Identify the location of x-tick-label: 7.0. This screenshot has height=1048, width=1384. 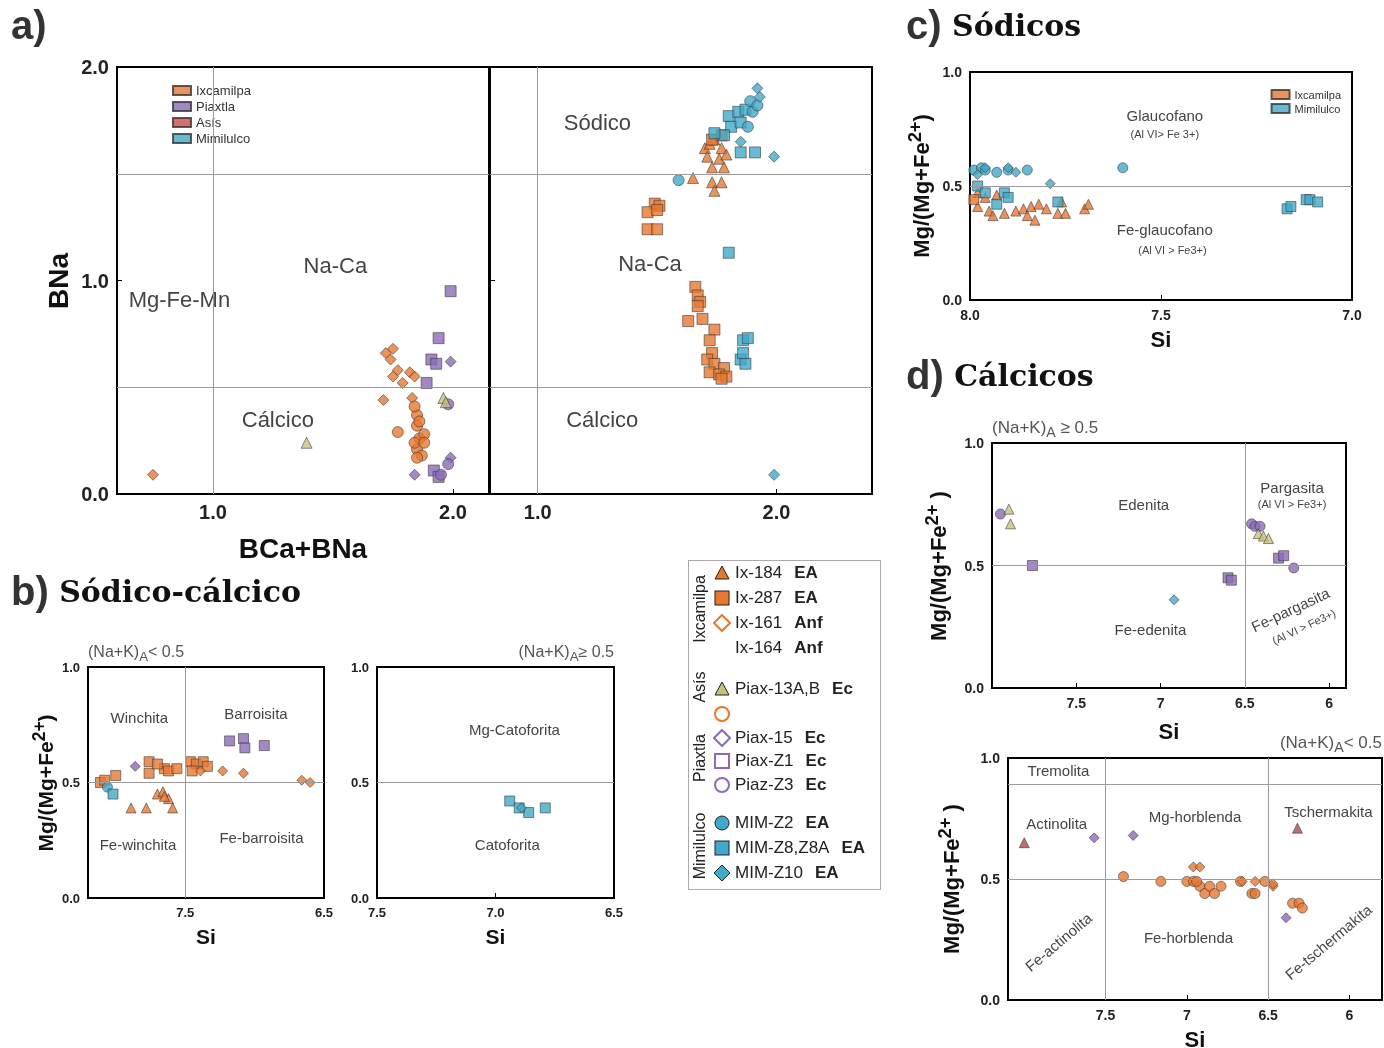
(1352, 315).